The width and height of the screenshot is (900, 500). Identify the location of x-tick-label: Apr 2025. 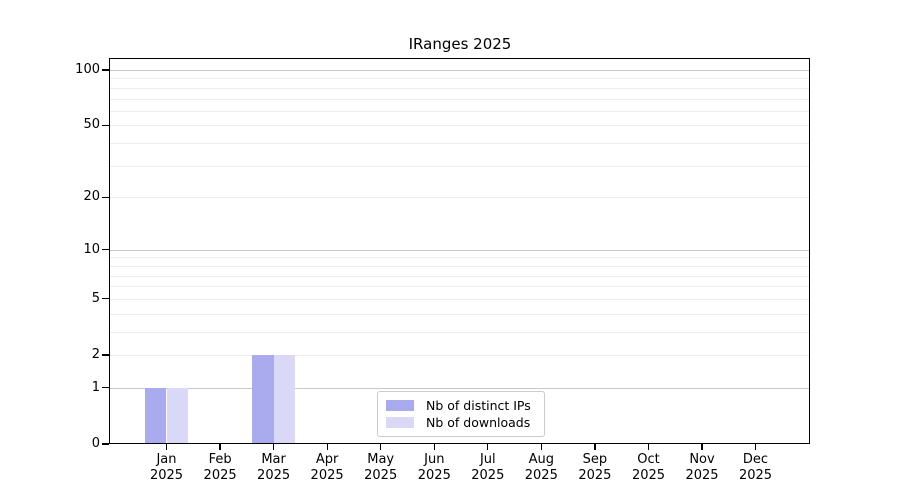
(327, 467).